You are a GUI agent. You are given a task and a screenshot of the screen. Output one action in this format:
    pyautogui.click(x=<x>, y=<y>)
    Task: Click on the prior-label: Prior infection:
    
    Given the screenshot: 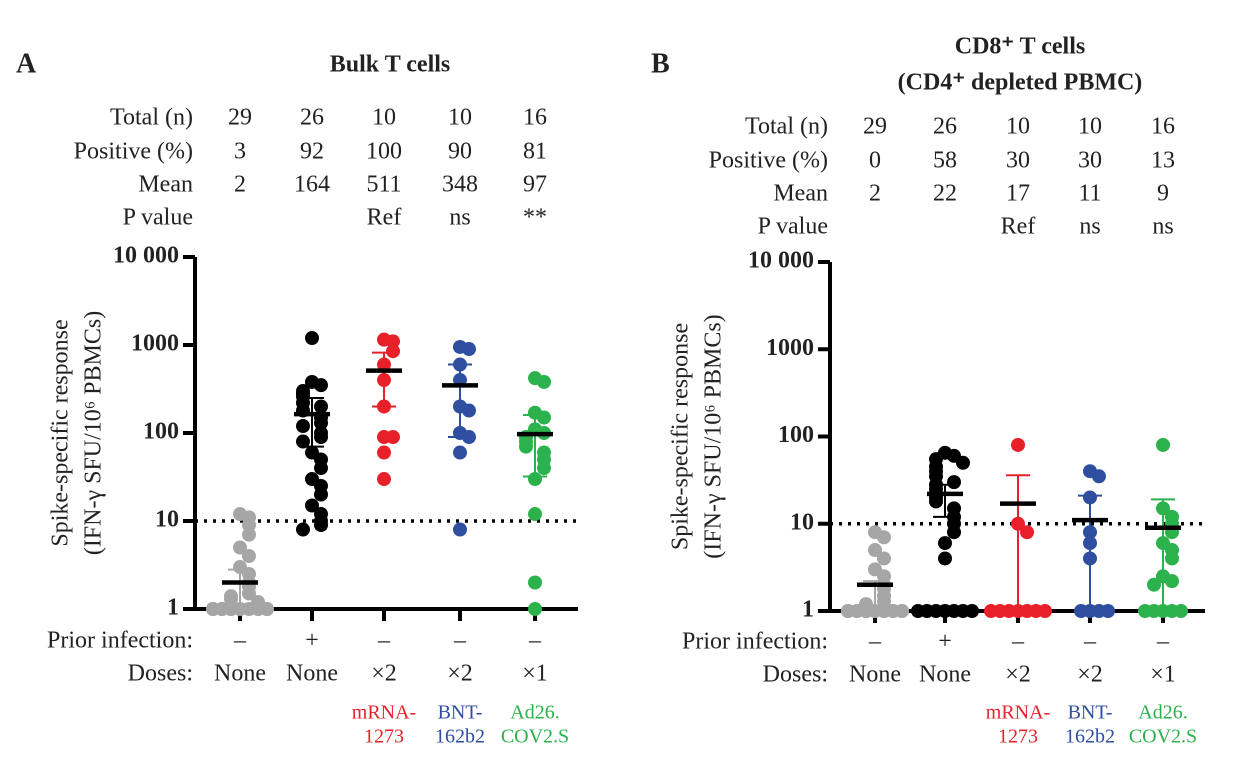 What is the action you would take?
    pyautogui.click(x=755, y=642)
    